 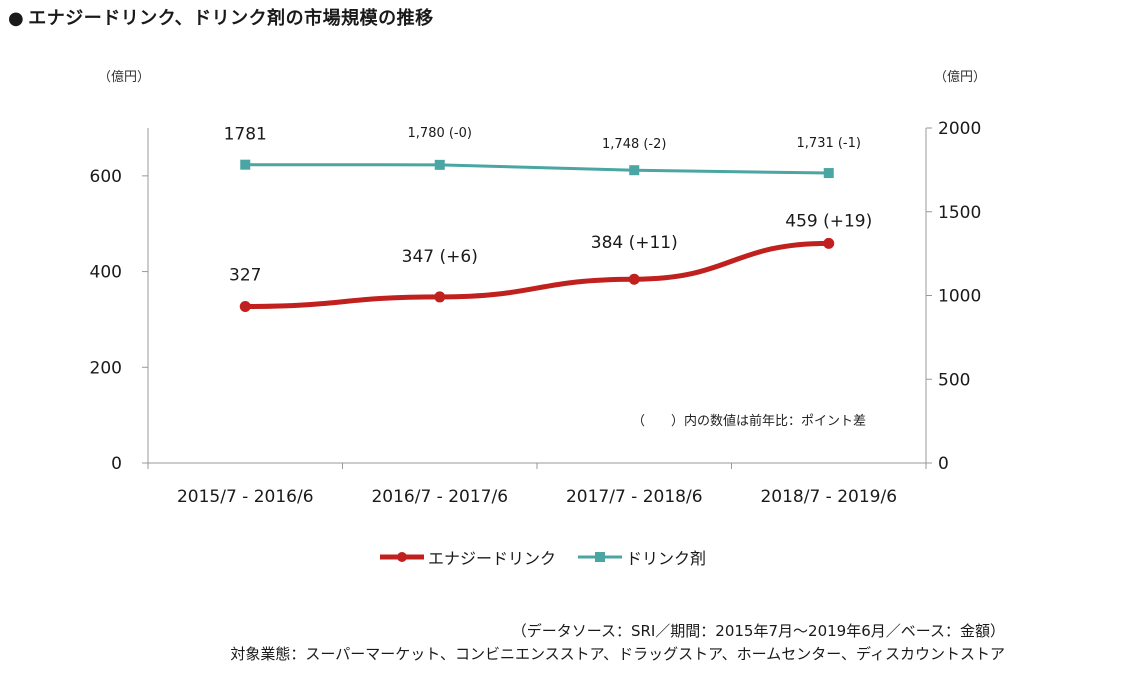 I want to click on chart-title: ● エナジードリンク、ドリンク剤の市場規模の推移, so click(x=221, y=17).